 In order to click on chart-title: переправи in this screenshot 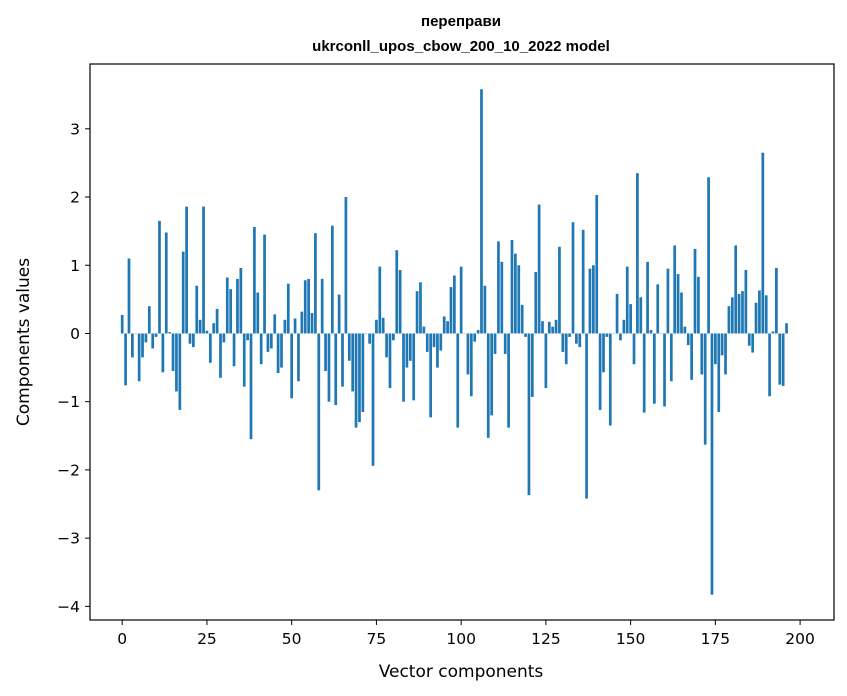, I will do `click(461, 21)`.